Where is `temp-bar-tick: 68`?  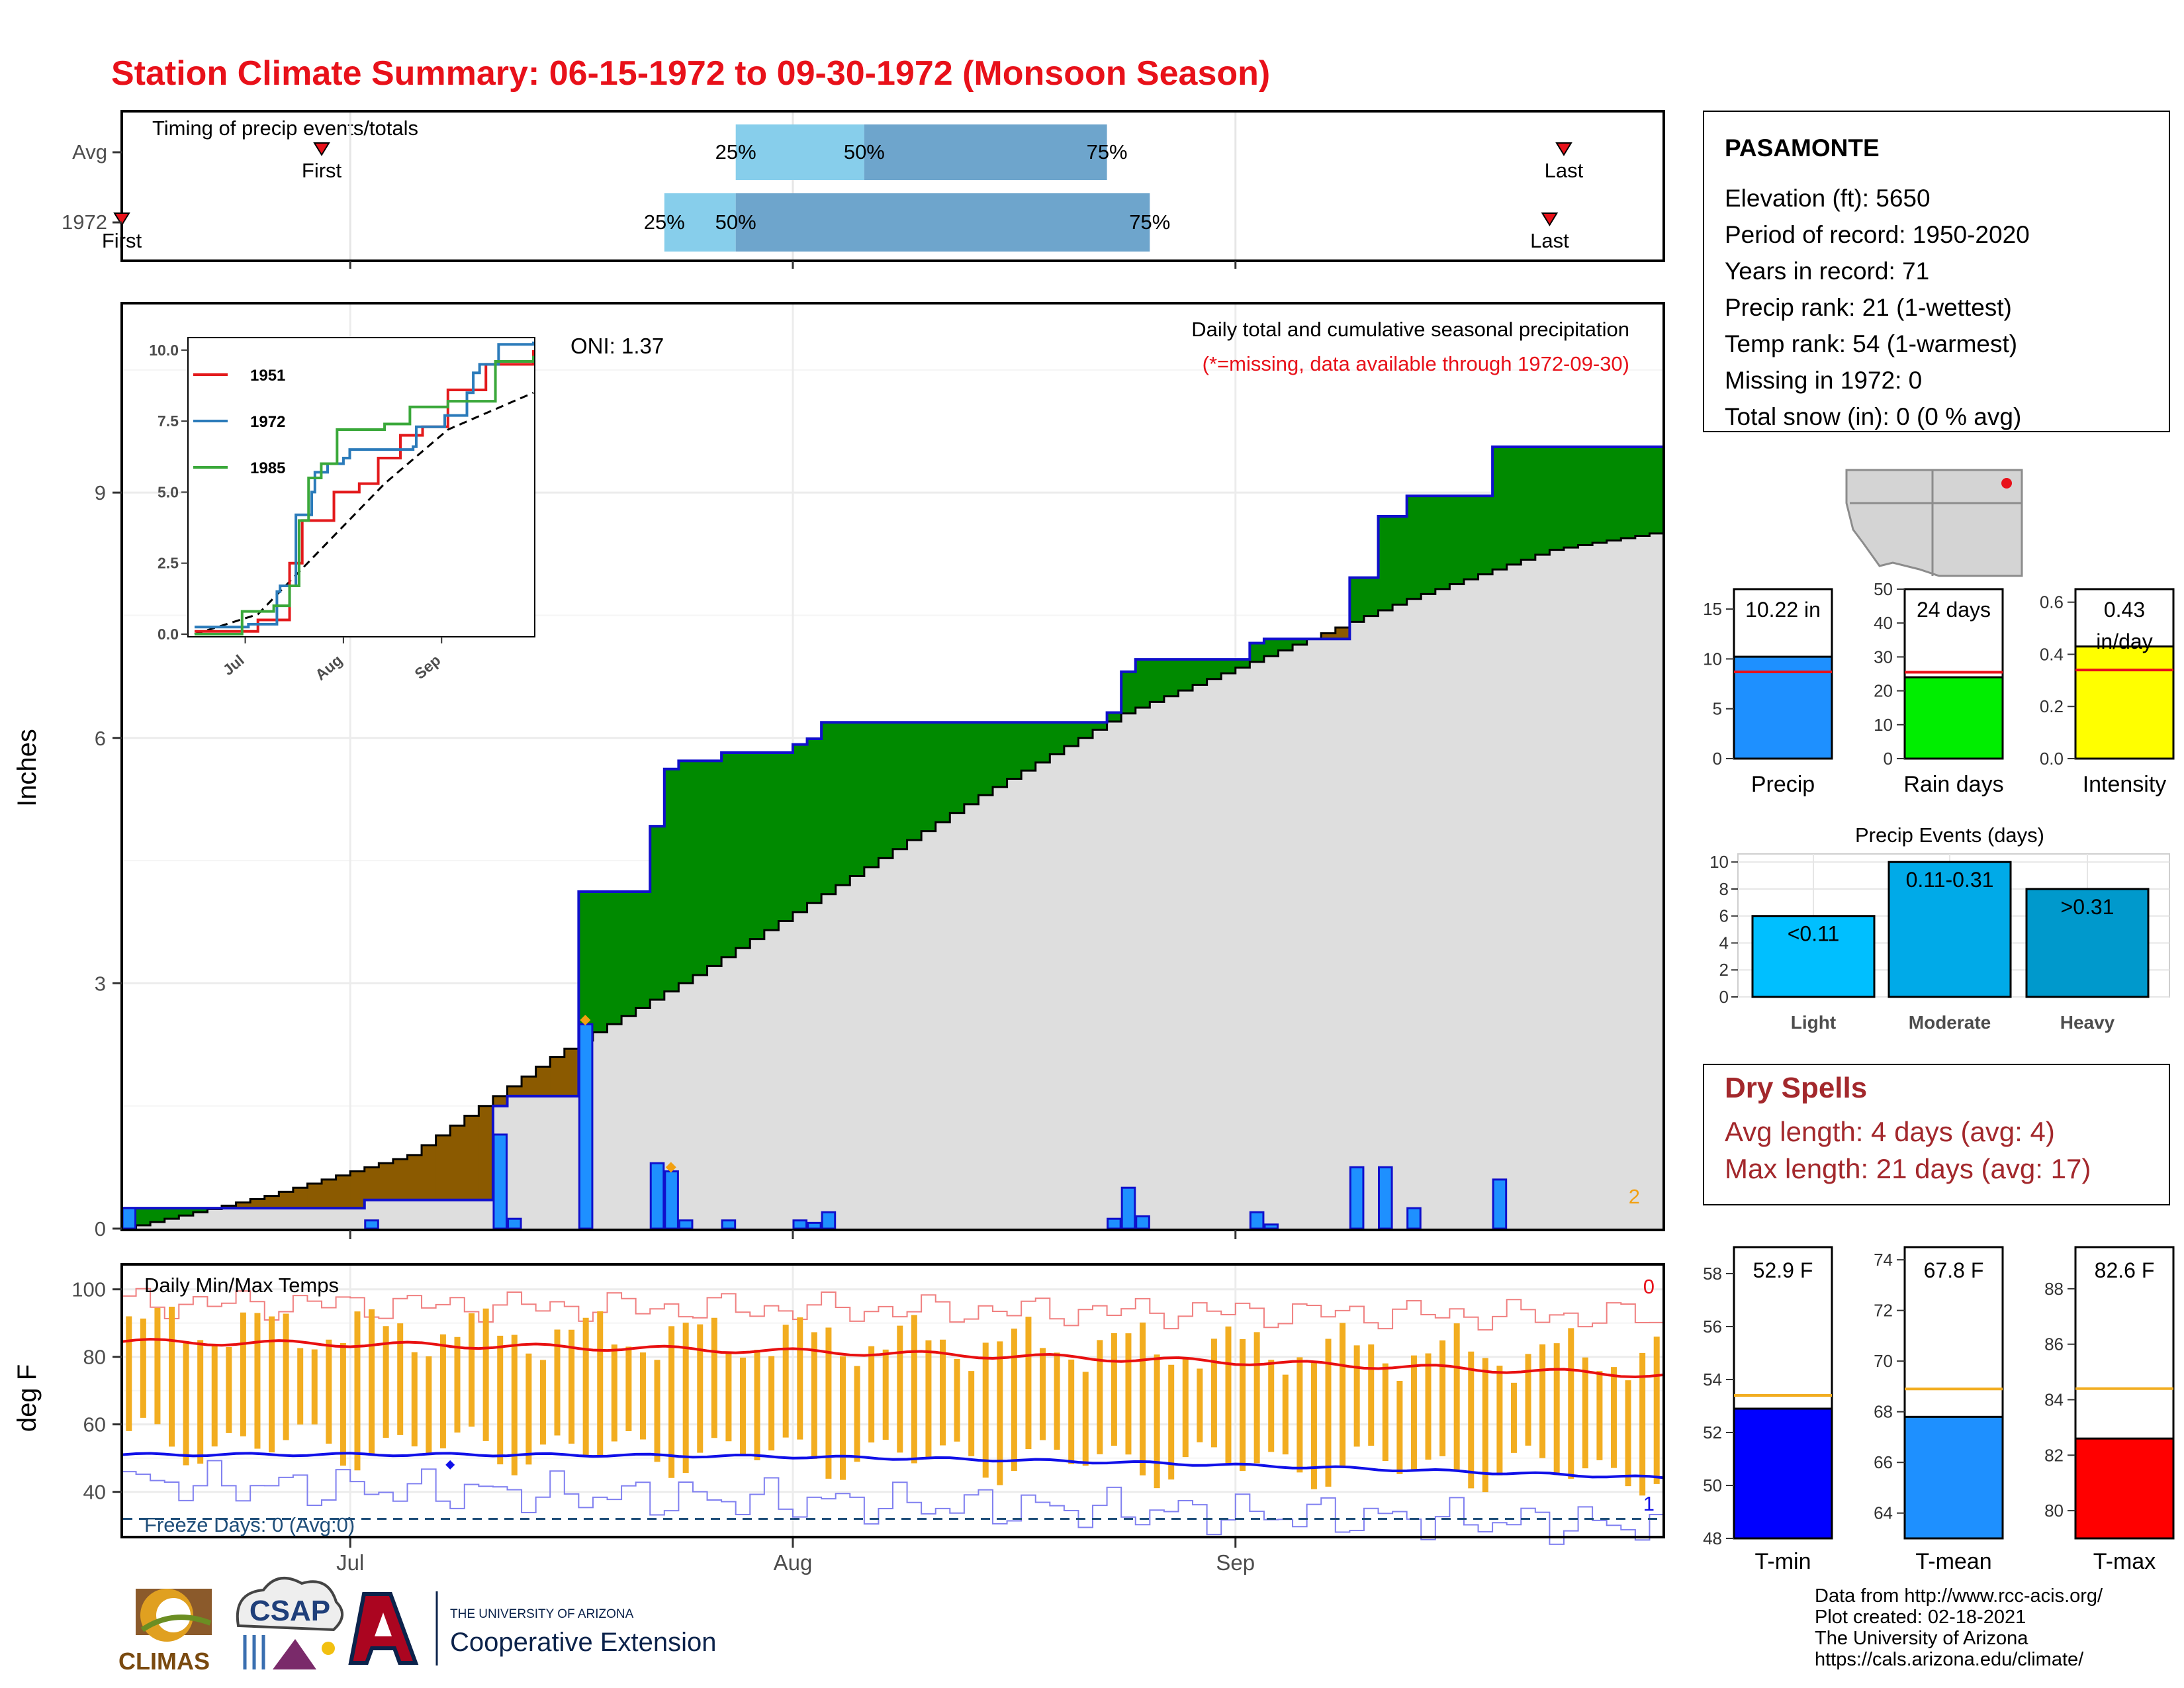
temp-bar-tick: 68 is located at coordinates (1883, 1412).